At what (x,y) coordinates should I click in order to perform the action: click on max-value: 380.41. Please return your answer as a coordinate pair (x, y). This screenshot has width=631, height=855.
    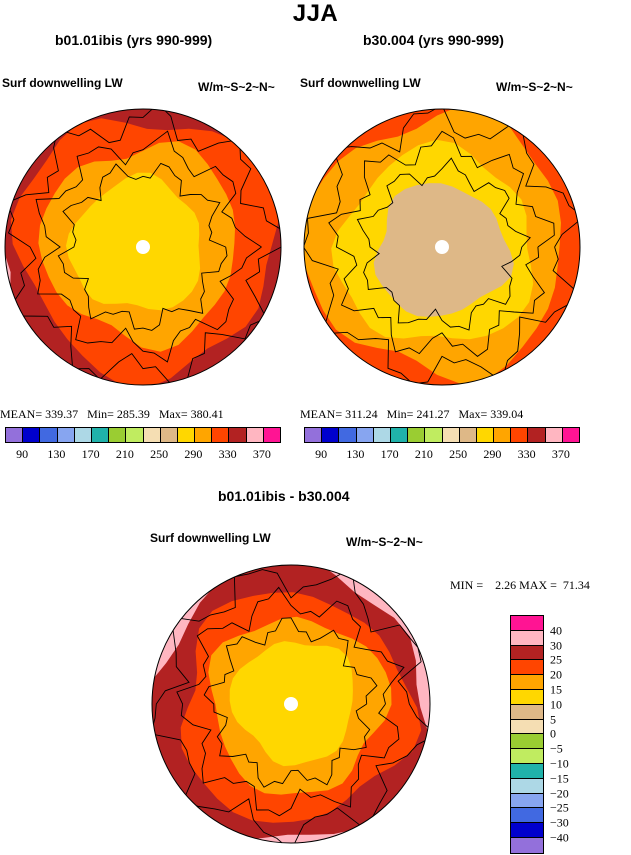
    Looking at the image, I should click on (207, 414).